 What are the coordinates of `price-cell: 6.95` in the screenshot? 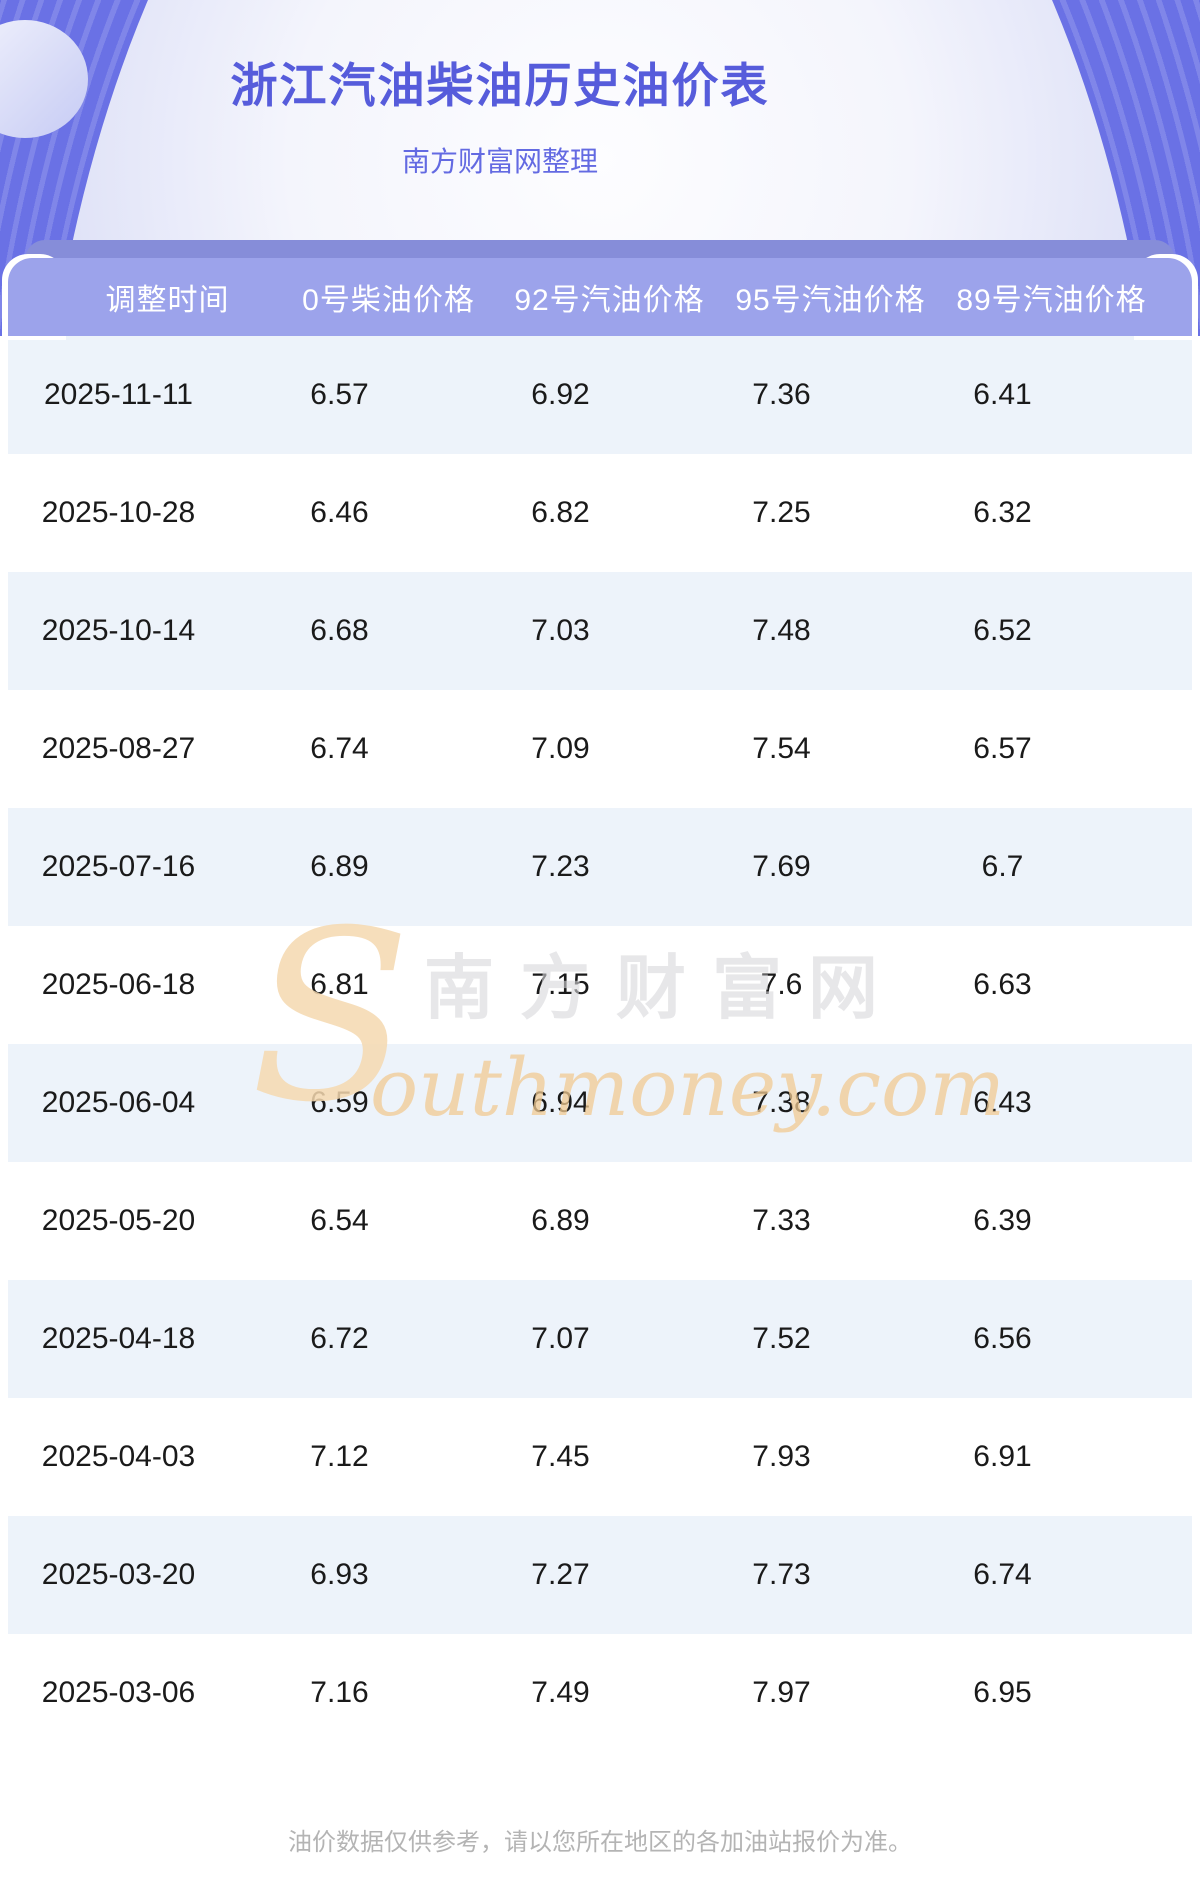 It's located at (1002, 1692).